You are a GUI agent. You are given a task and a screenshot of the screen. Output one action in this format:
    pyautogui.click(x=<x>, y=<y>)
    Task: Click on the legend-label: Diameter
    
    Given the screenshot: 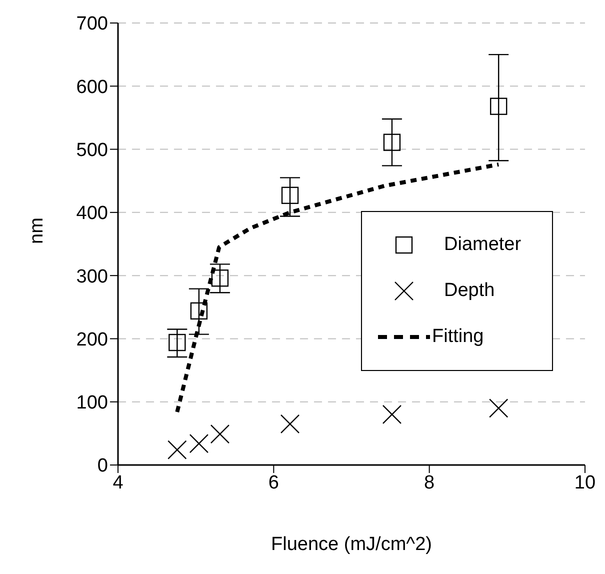 What is the action you would take?
    pyautogui.click(x=483, y=245)
    